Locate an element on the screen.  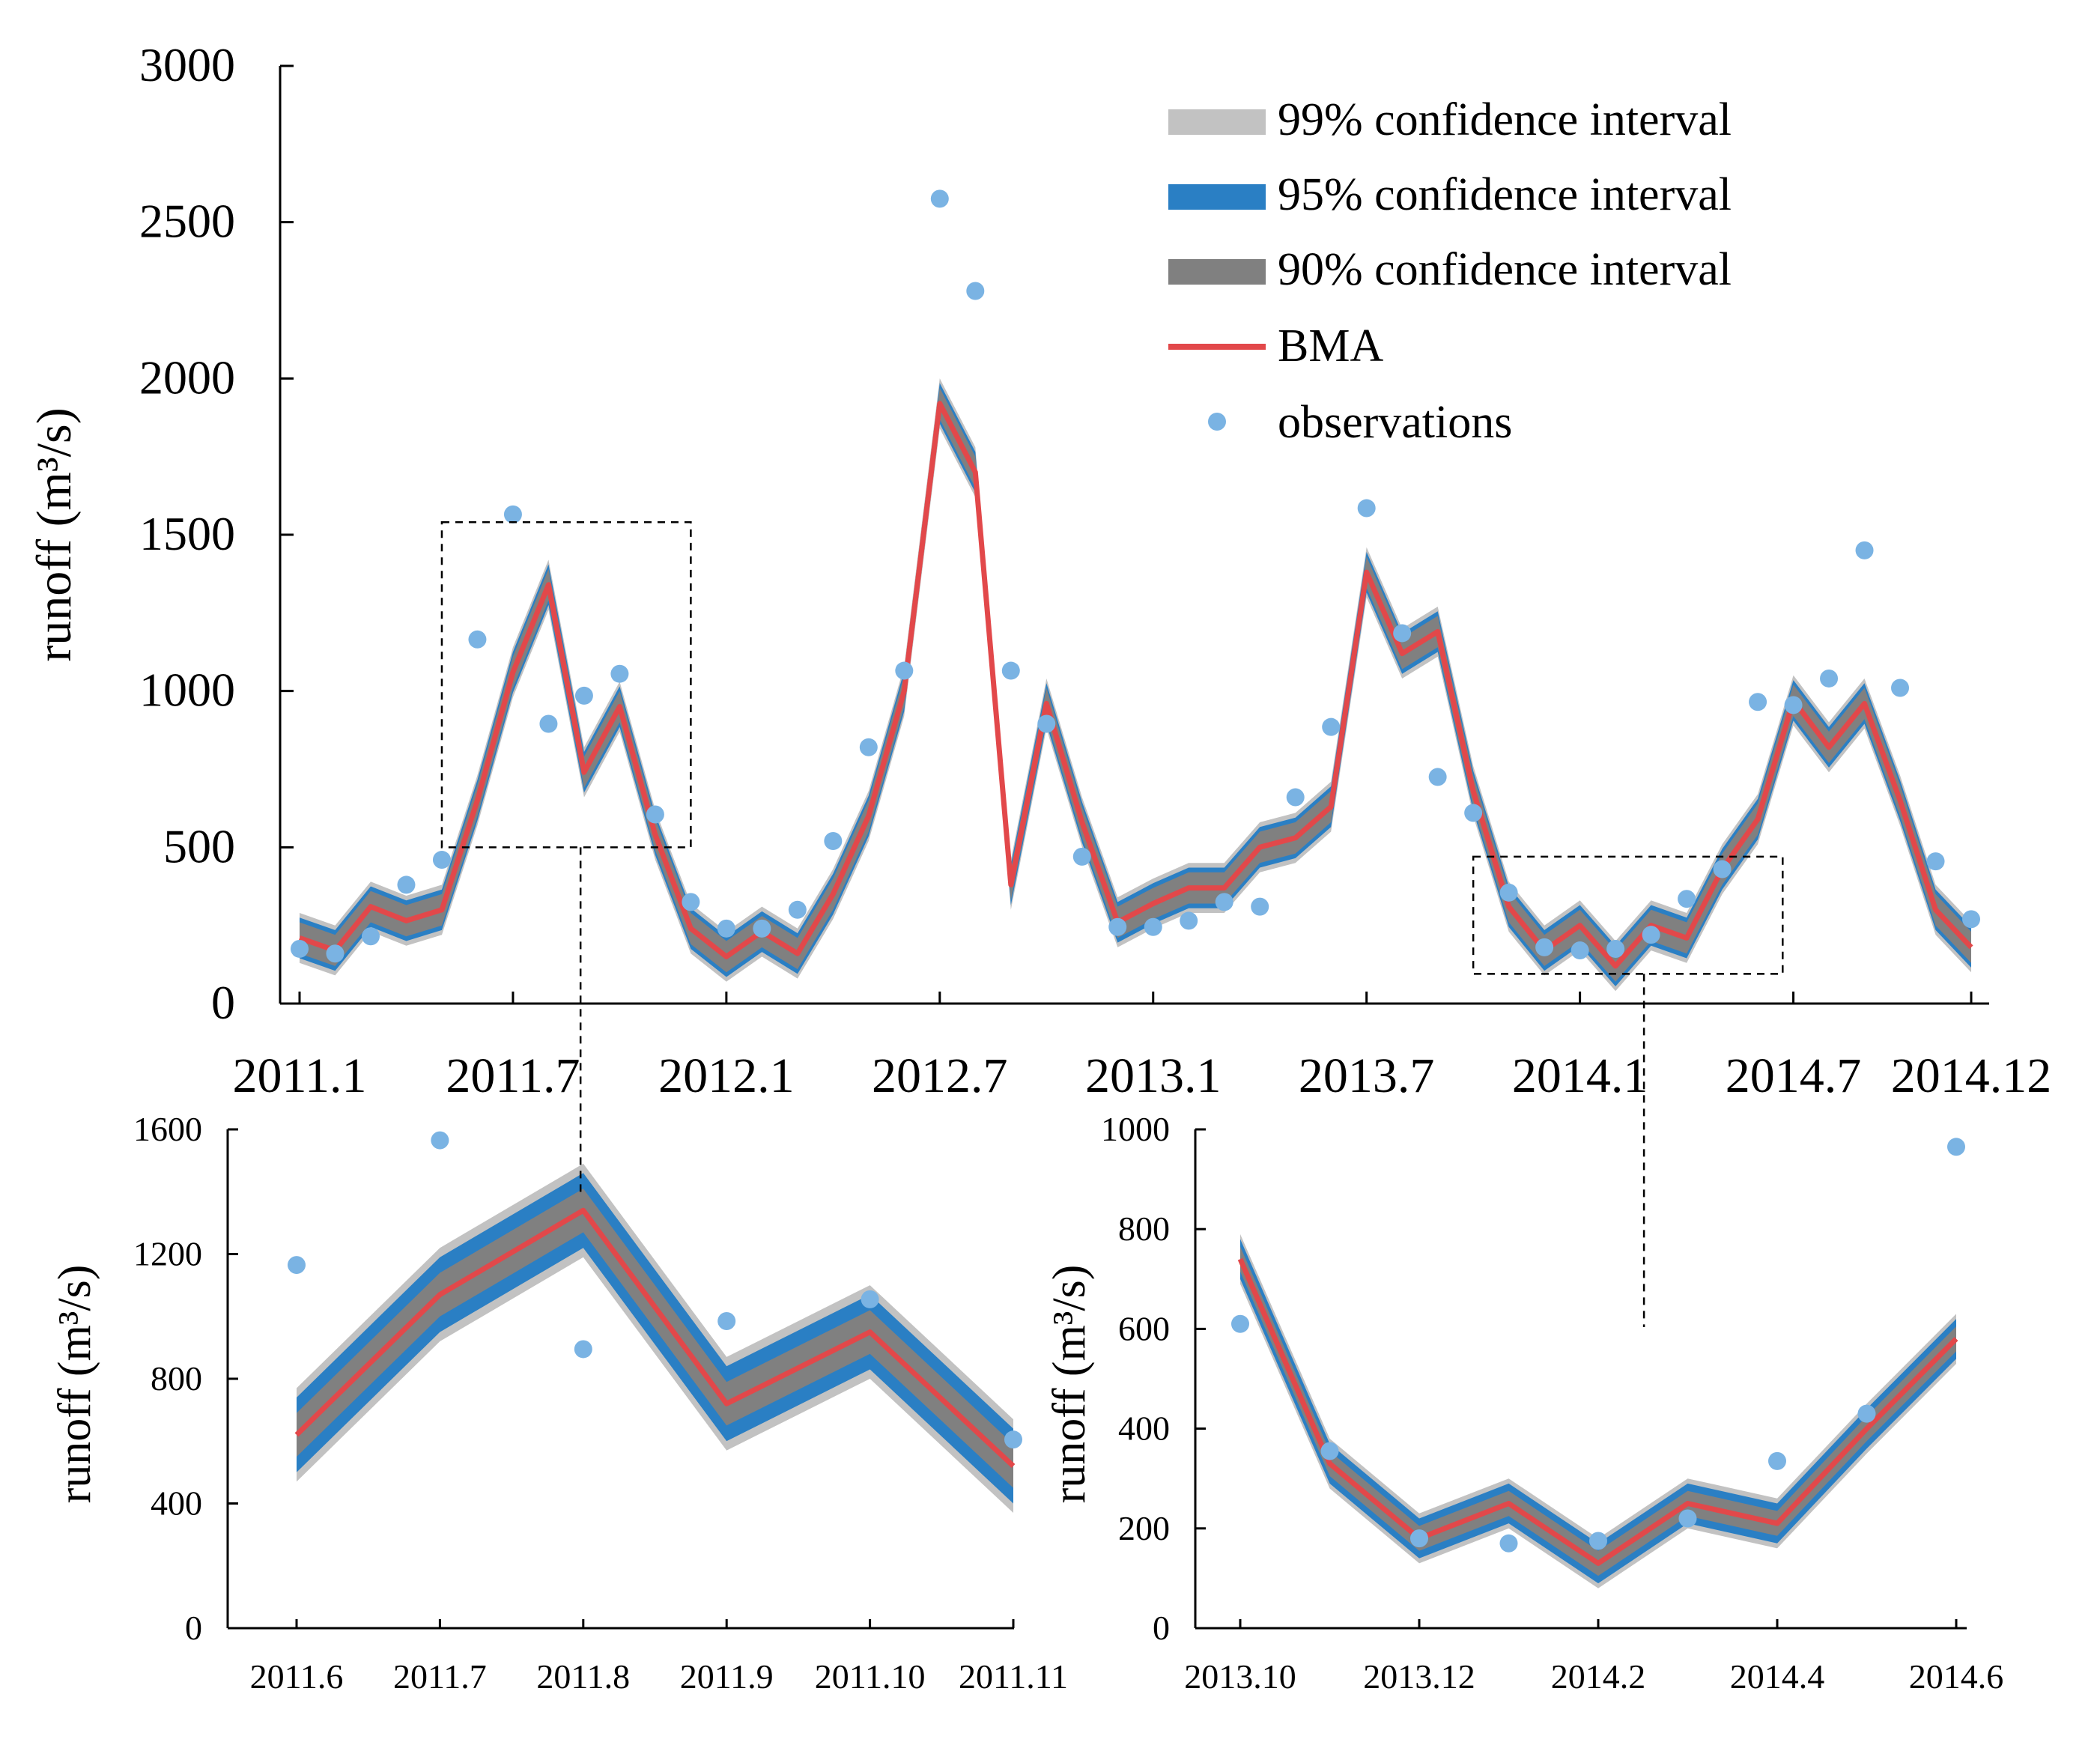
main-y-tick-label: 2000 is located at coordinates (187, 377).